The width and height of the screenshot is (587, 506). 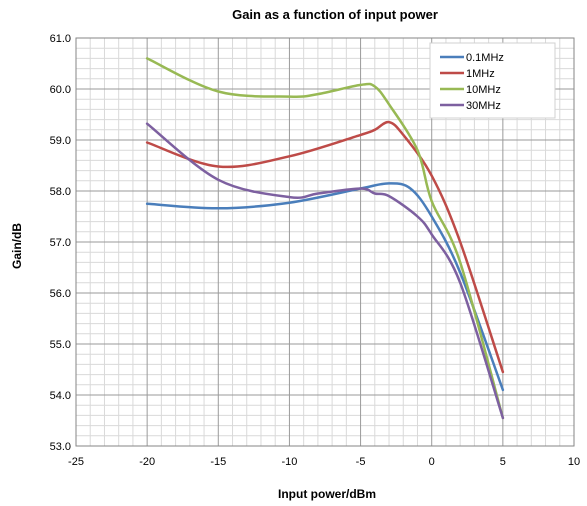 What do you see at coordinates (574, 462) in the screenshot?
I see `x-tick-label: 10` at bounding box center [574, 462].